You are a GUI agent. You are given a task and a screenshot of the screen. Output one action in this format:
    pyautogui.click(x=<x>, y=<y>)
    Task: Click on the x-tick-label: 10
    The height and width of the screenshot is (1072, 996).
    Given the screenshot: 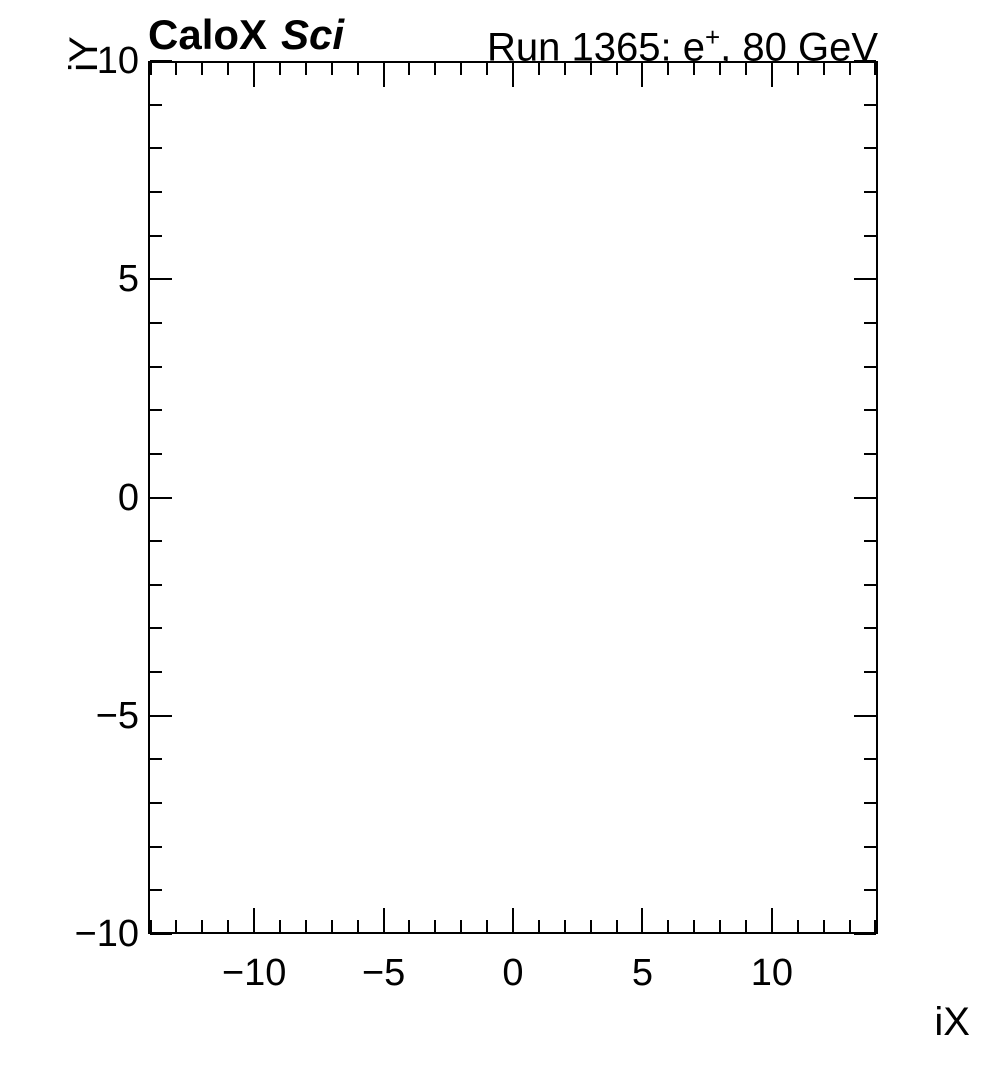 What is the action you would take?
    pyautogui.click(x=771, y=973)
    